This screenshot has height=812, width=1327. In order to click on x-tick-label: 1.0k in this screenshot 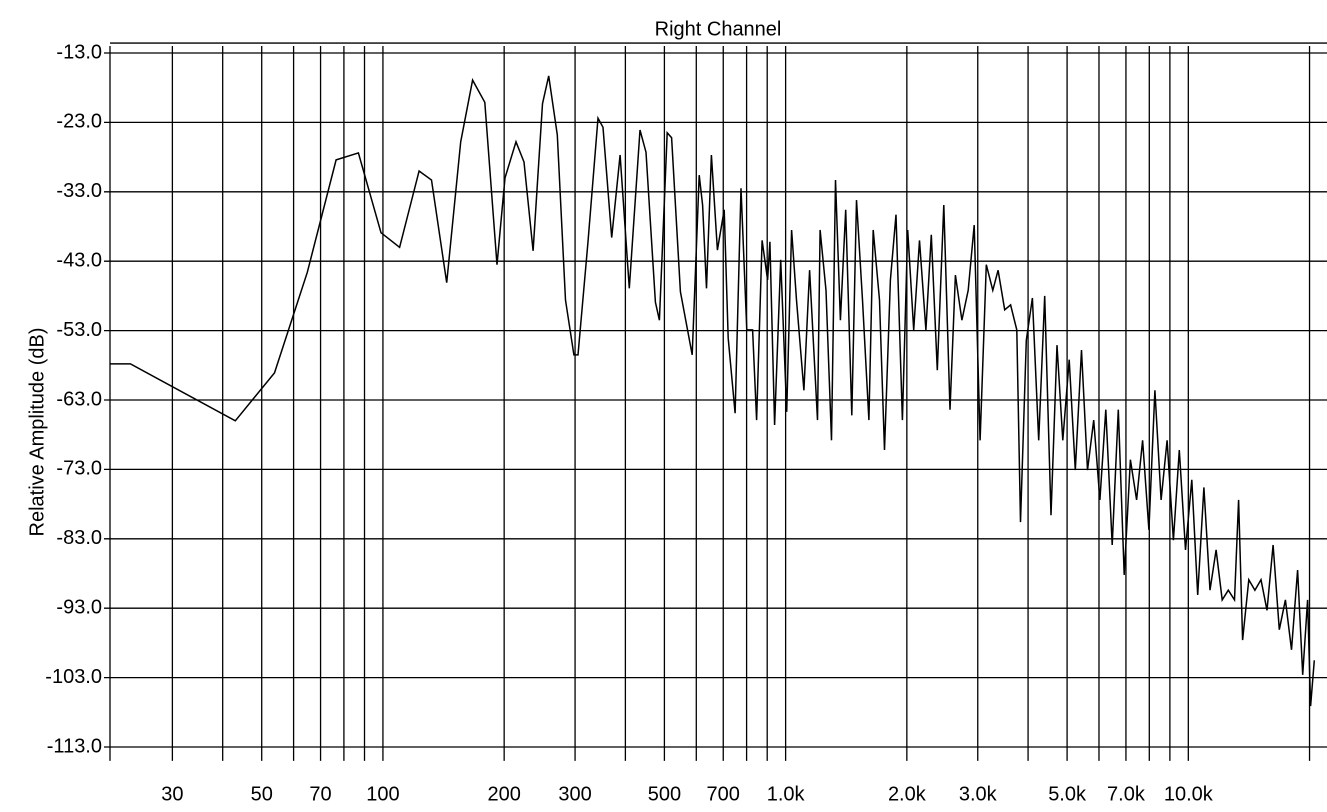, I will do `click(786, 794)`.